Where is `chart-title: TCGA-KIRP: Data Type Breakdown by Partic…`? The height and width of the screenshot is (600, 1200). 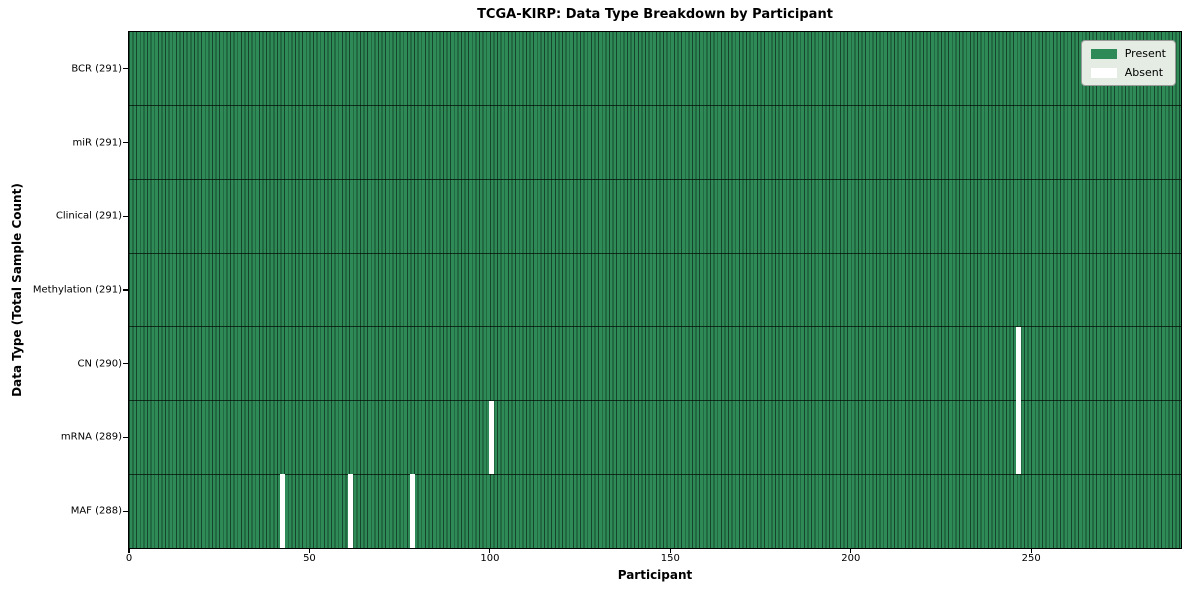 chart-title: TCGA-KIRP: Data Type Breakdown by Partic… is located at coordinates (655, 14).